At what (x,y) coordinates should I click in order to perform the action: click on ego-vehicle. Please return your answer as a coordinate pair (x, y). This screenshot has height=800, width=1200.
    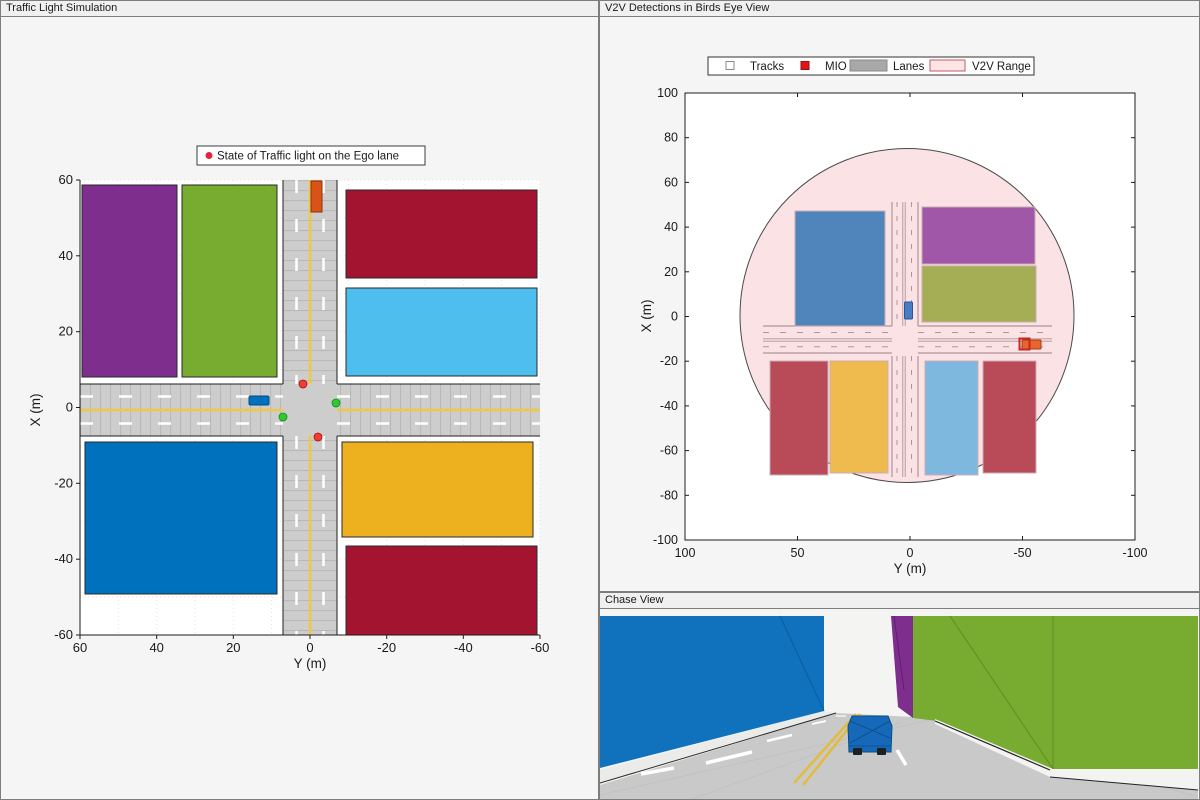
    Looking at the image, I should click on (259, 400).